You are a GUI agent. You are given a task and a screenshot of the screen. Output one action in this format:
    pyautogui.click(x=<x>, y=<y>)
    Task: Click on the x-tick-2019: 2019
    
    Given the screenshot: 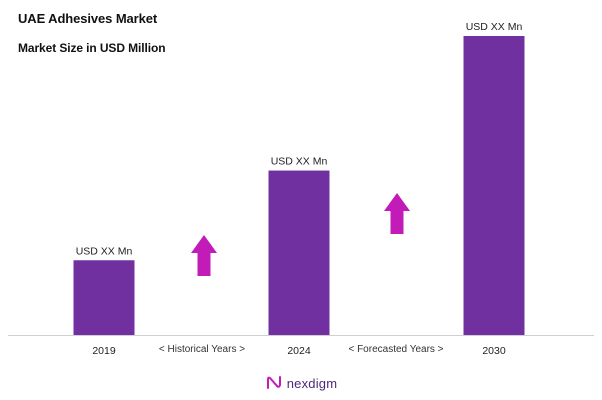 What is the action you would take?
    pyautogui.click(x=104, y=351)
    